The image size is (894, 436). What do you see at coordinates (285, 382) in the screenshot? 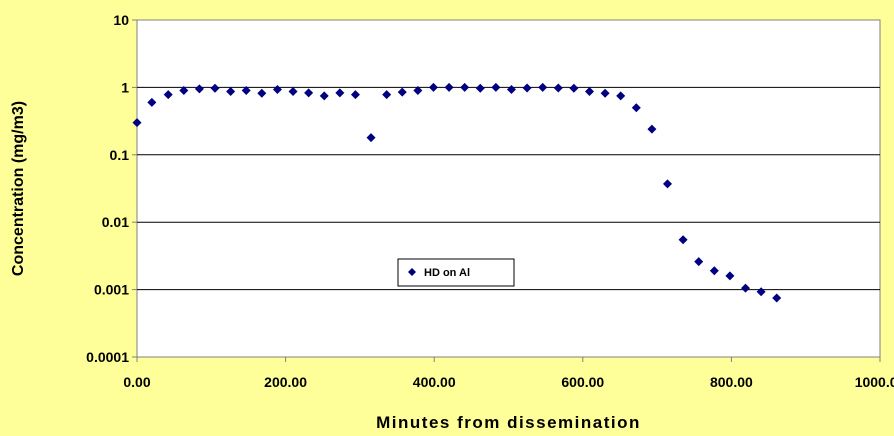
I see `x-tick-label: 200.00` at bounding box center [285, 382].